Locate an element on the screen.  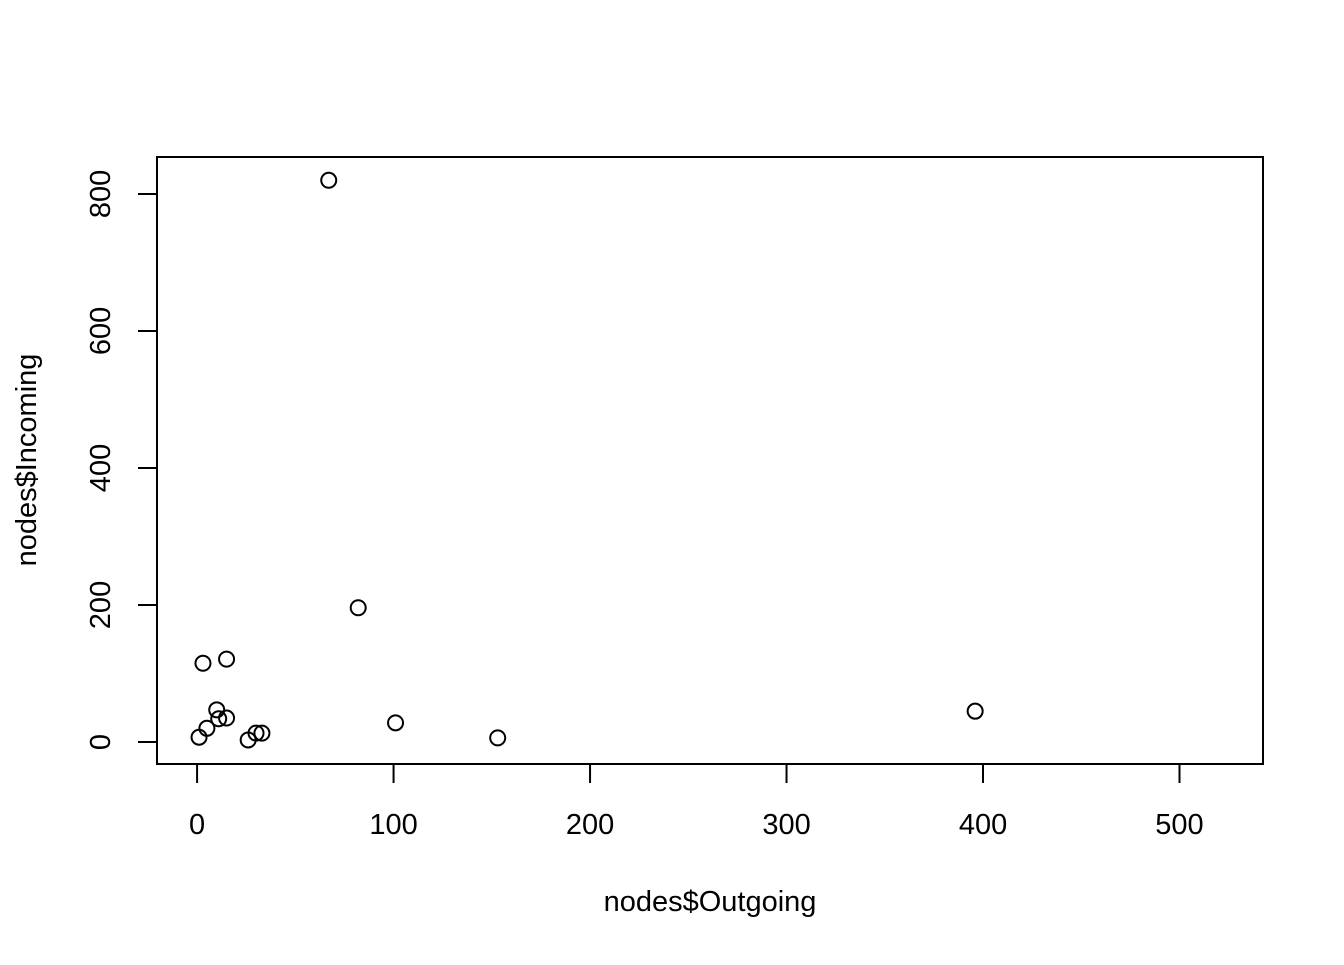
x-tick-label: 200 is located at coordinates (590, 825).